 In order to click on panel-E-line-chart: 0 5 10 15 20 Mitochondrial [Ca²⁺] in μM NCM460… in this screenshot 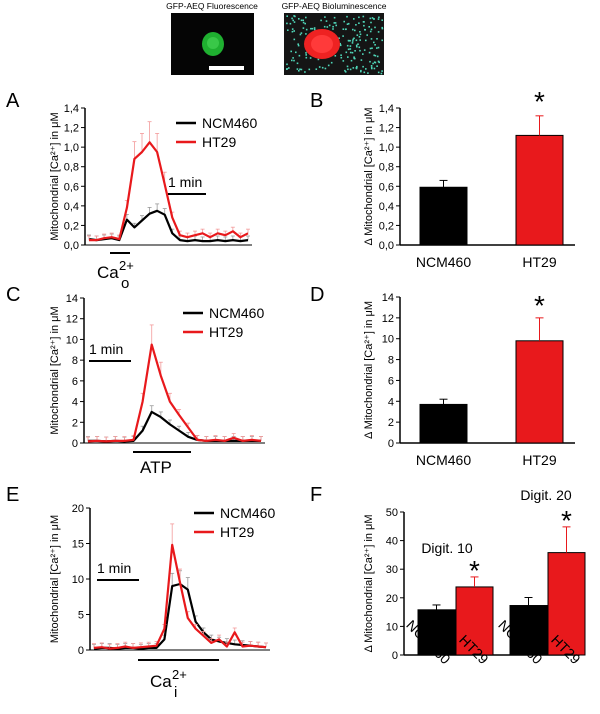, I will do `click(162, 602)`.